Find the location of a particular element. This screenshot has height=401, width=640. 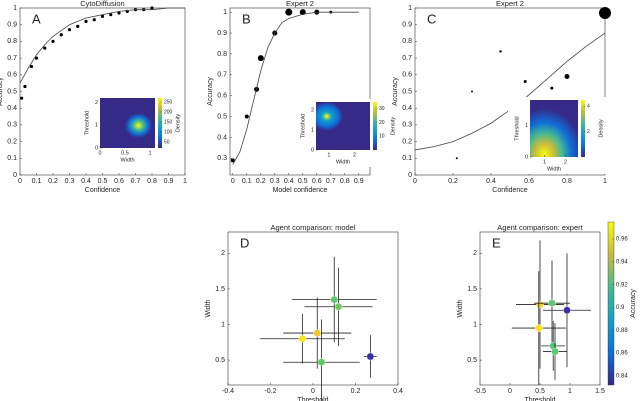

x-axis-label: Model confidence is located at coordinates (300, 190).